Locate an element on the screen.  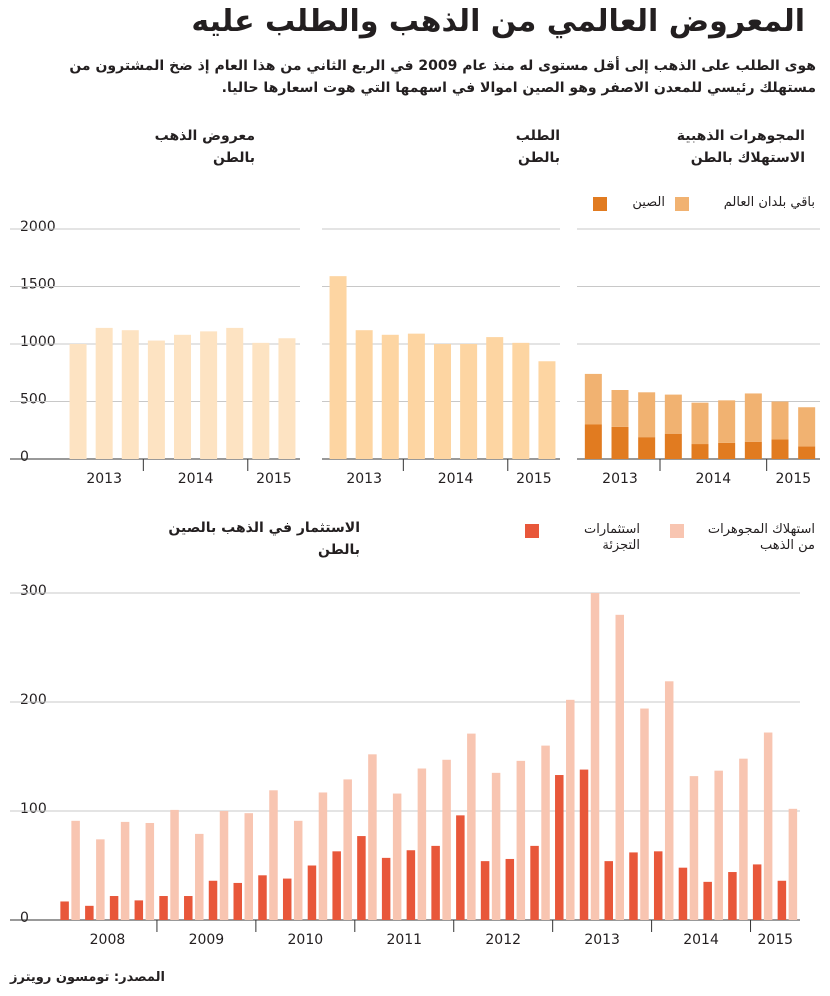
y-tick-label: 100 is located at coordinates (33, 809).